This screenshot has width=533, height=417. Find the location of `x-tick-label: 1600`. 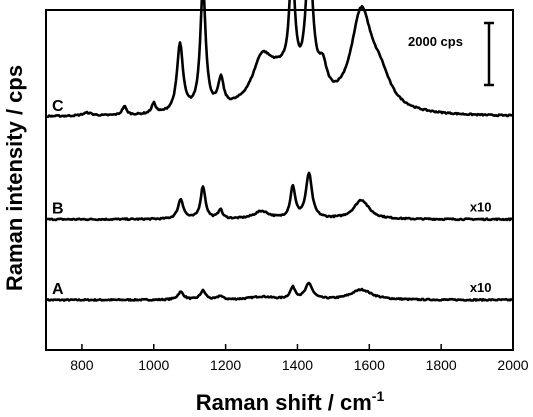

x-tick-label: 1600 is located at coordinates (369, 365).